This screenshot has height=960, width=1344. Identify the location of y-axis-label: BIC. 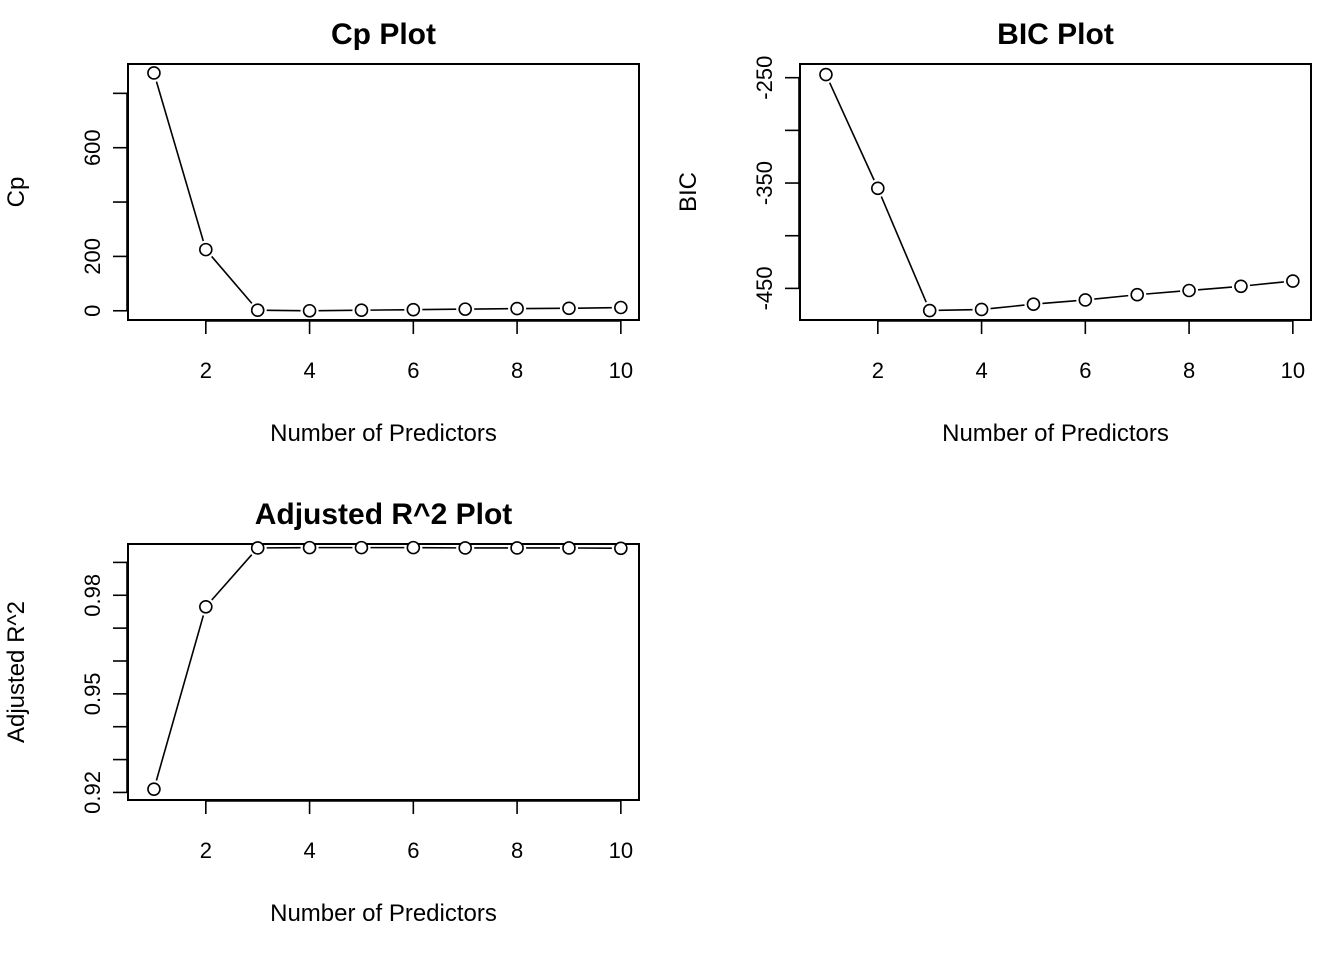
(688, 192).